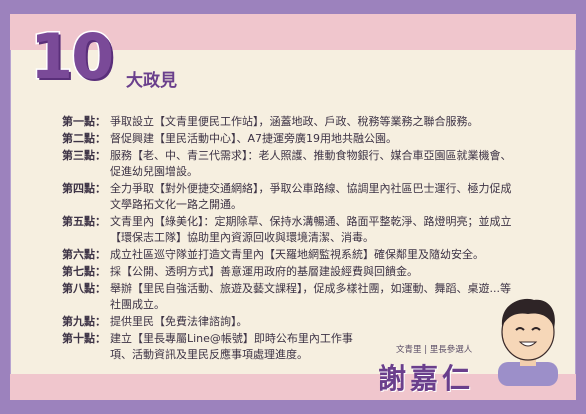  I want to click on point-label: 第二點：, so click(84, 138).